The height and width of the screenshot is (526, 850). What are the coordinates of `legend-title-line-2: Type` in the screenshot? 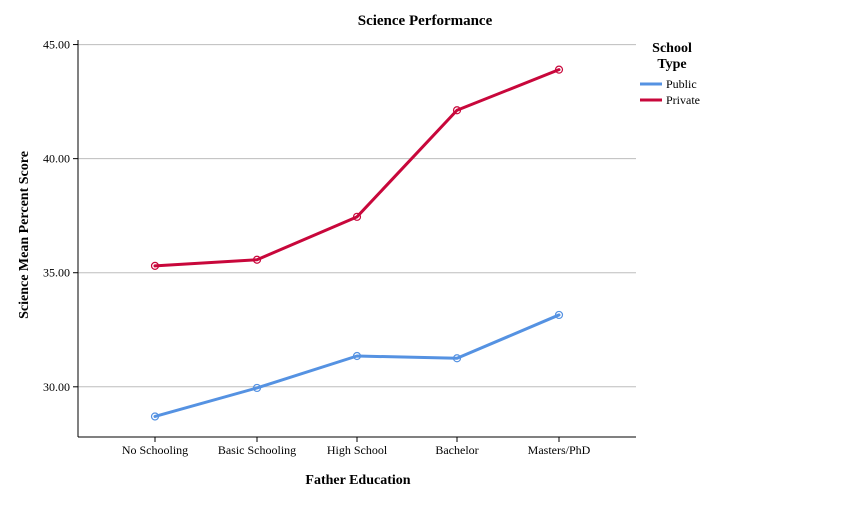 It's located at (671, 64).